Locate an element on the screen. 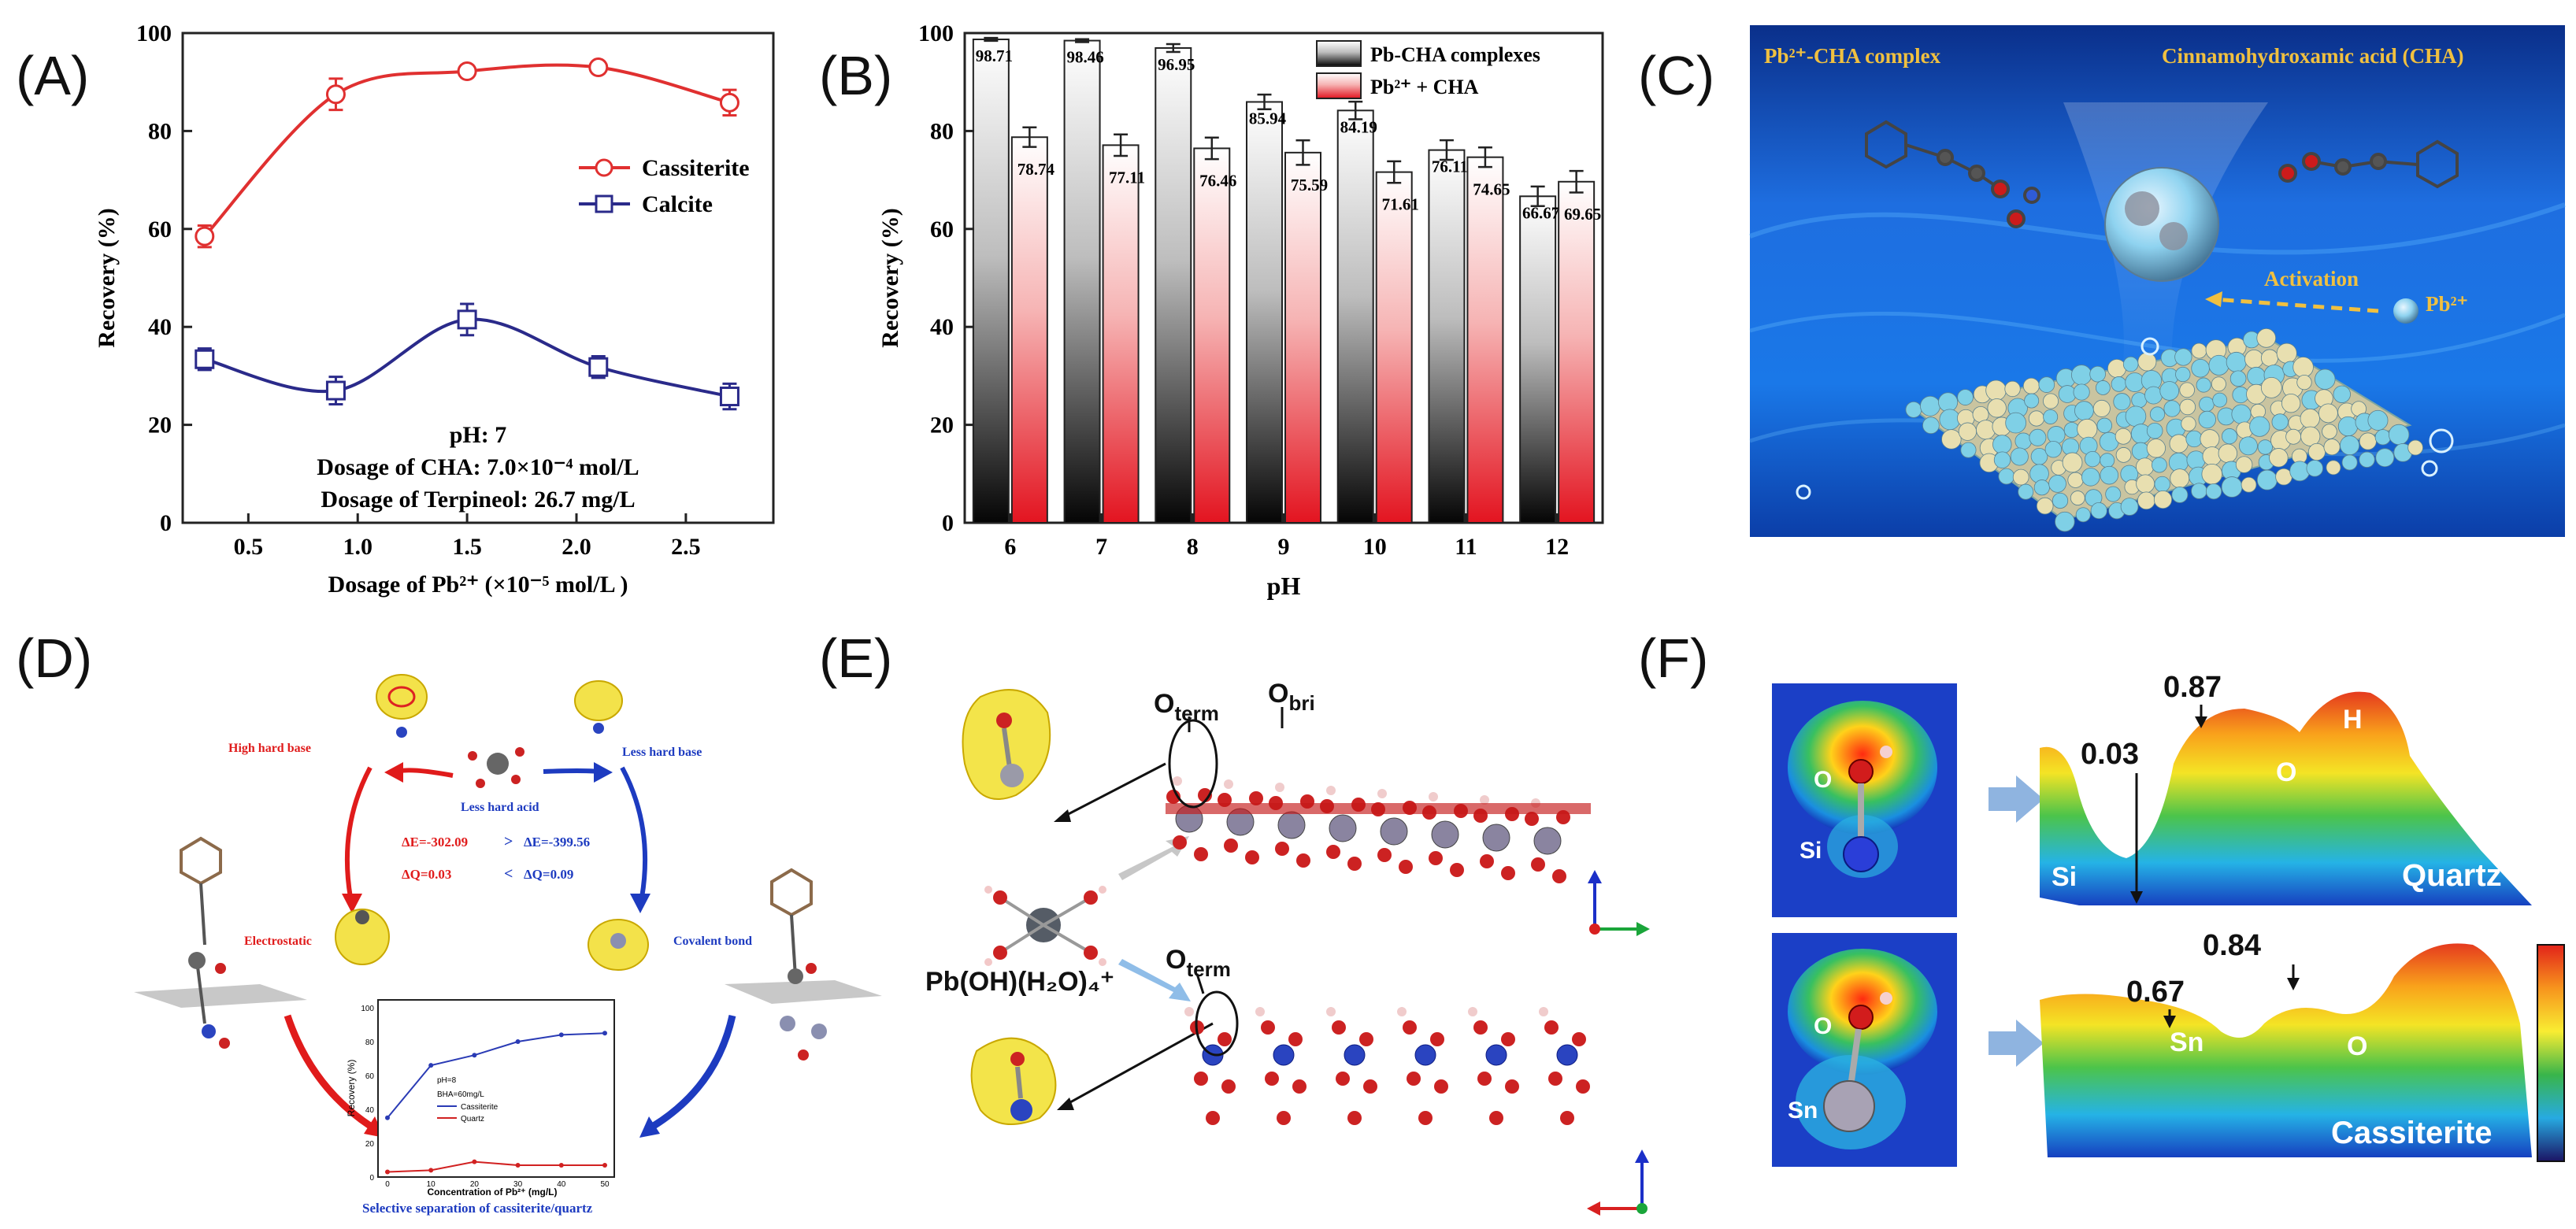  x-tick-label: 8 is located at coordinates (1193, 547).